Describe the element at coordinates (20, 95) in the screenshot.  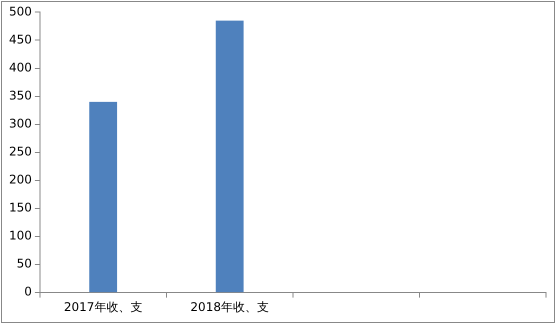
I see `y-tick-label: 350` at that location.